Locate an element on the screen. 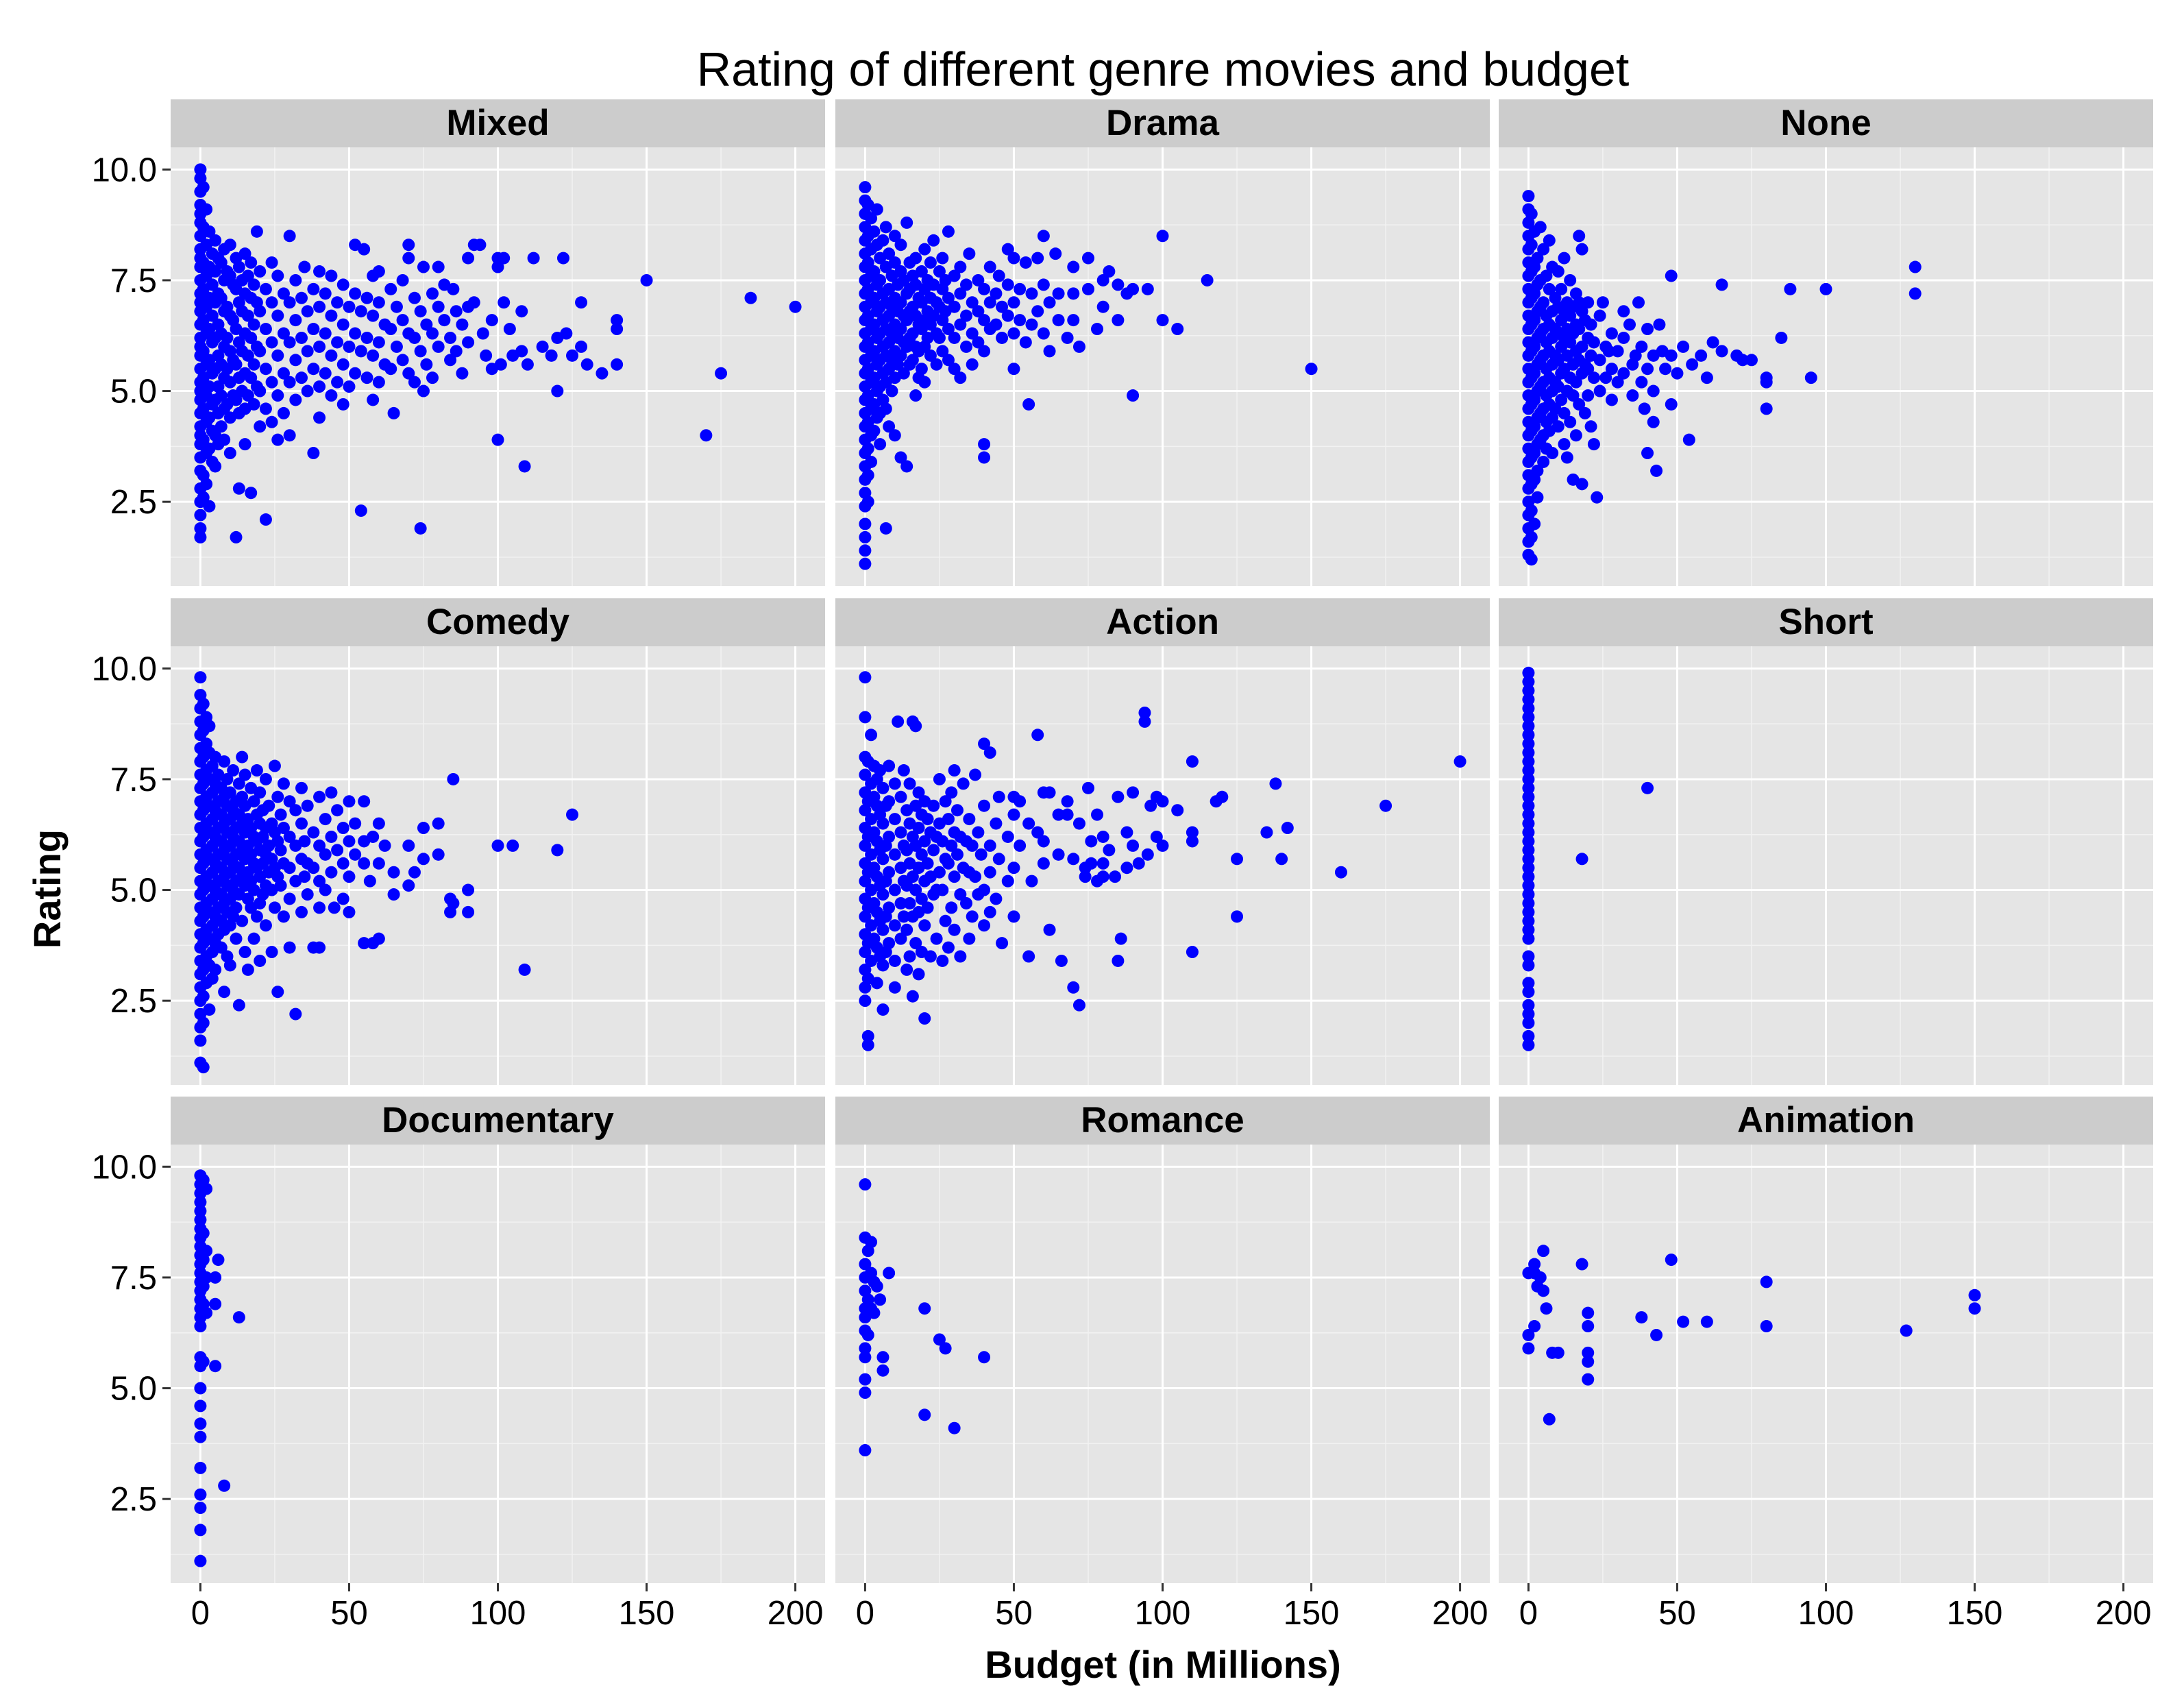  strip-label-romance: Romance is located at coordinates (1162, 1120).